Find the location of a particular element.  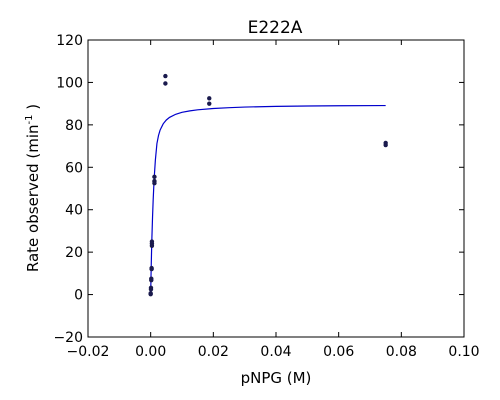

y-tick-label-3: 40 is located at coordinates (74, 211).